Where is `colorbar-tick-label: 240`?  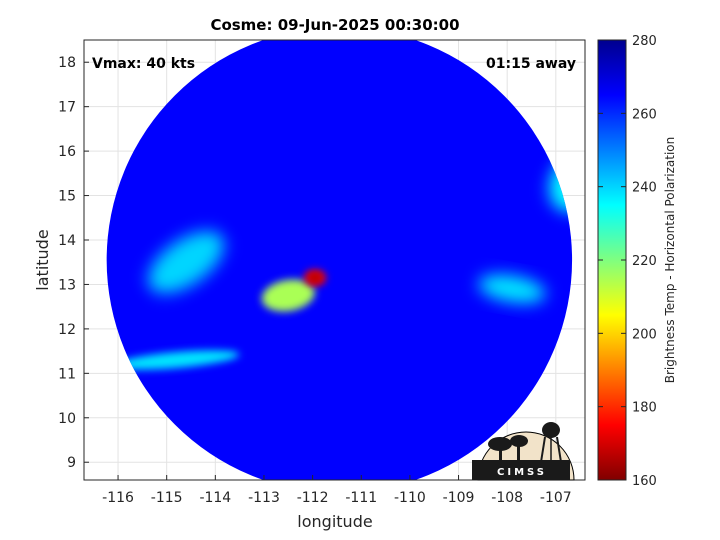 colorbar-tick-label: 240 is located at coordinates (644, 188).